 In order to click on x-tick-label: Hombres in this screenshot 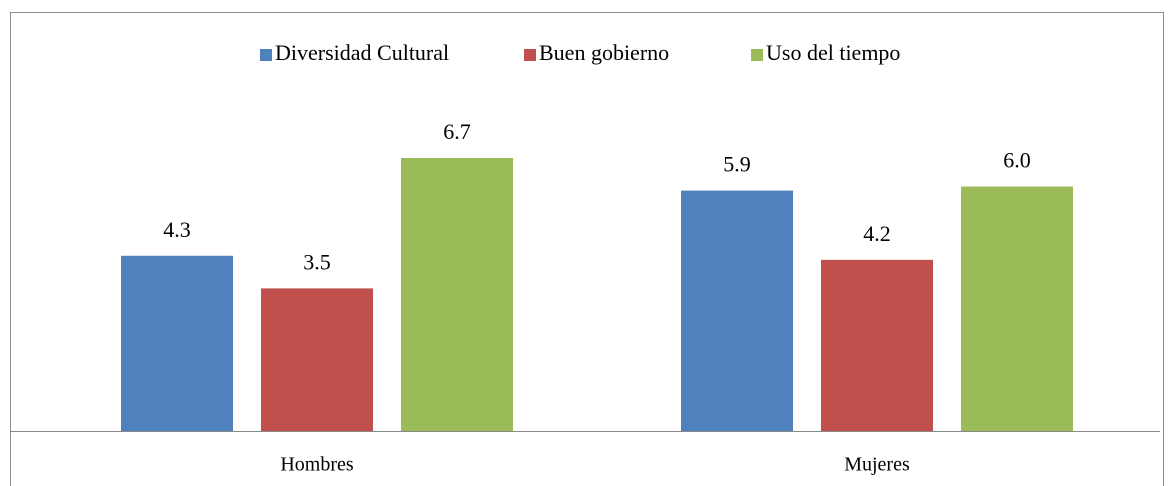, I will do `click(317, 465)`.